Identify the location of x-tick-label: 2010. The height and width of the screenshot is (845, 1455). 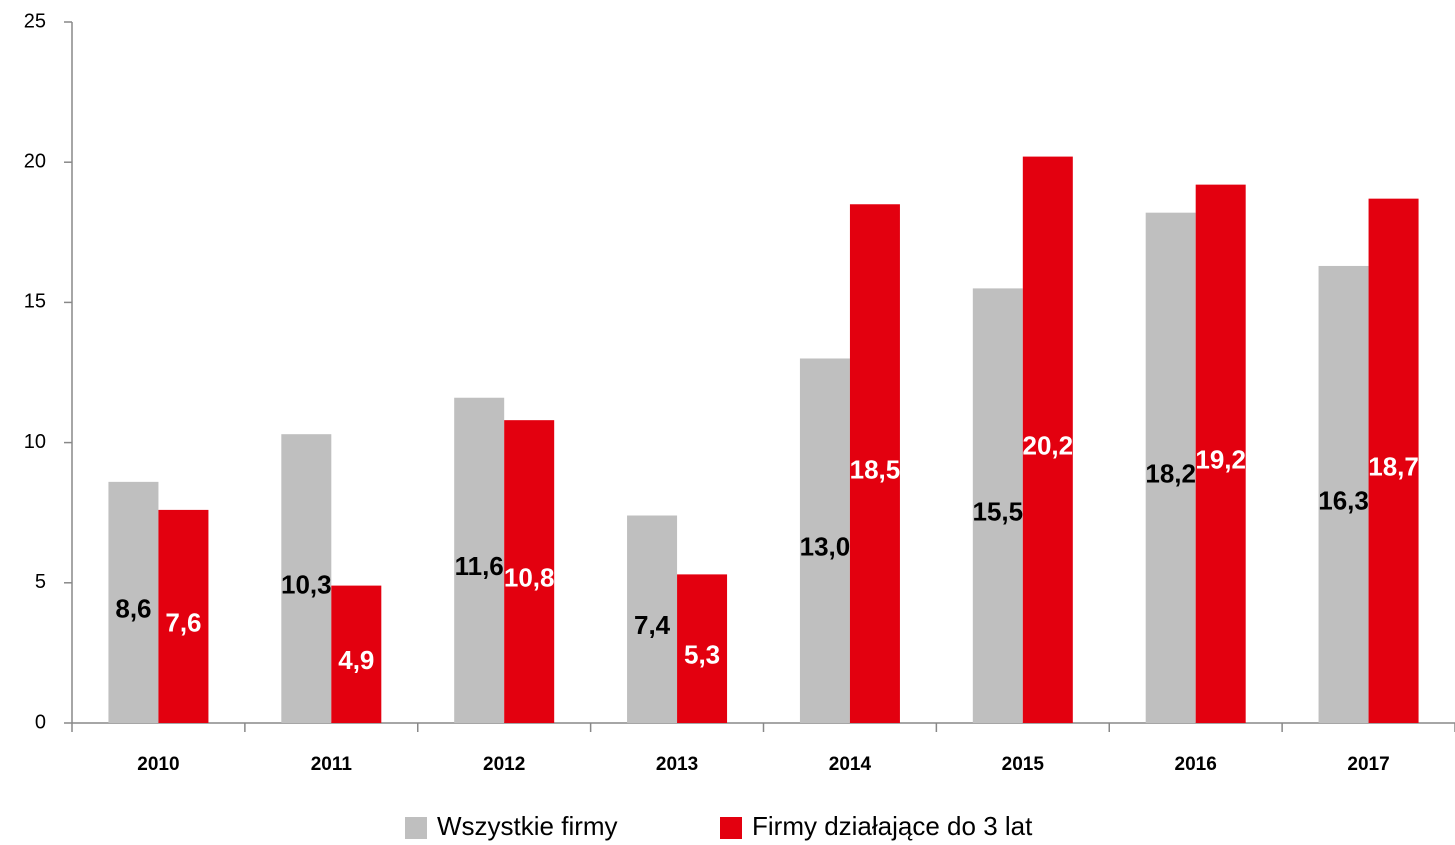
(158, 764).